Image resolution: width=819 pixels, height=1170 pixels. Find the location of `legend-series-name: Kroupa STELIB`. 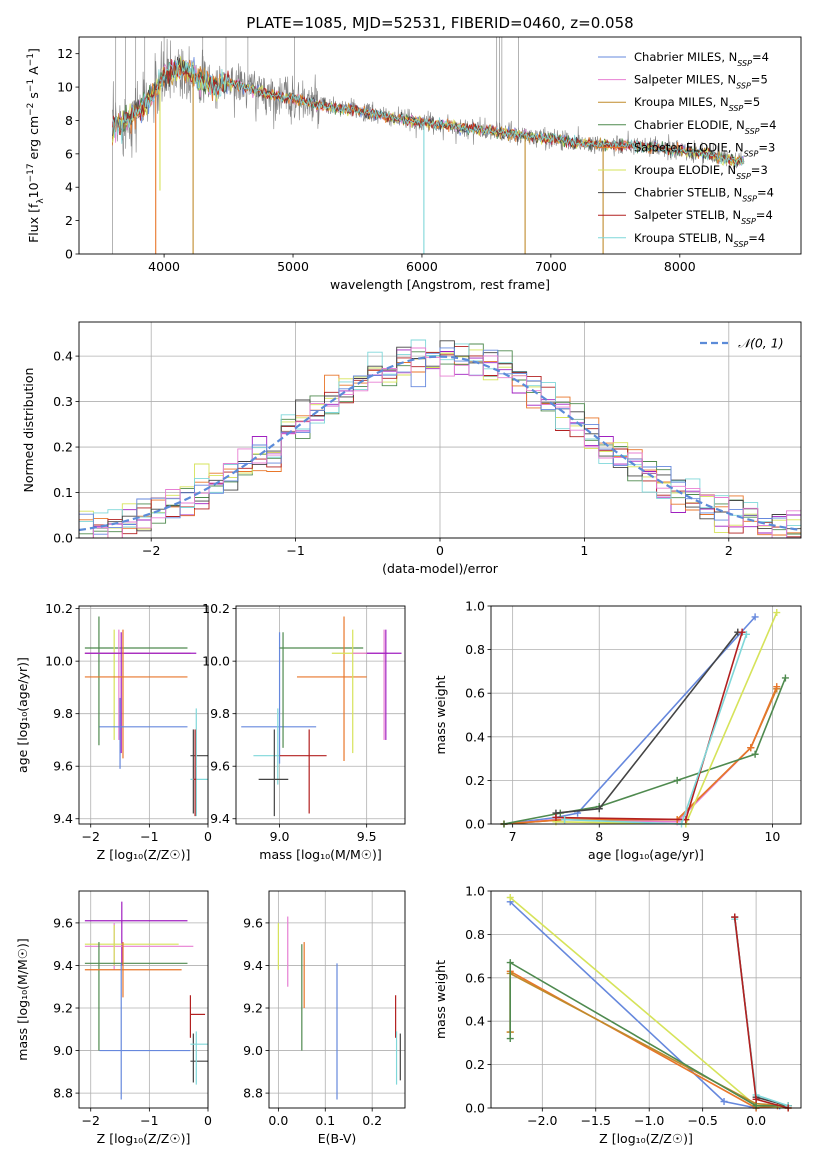

legend-series-name: Kroupa STELIB is located at coordinates (676, 238).